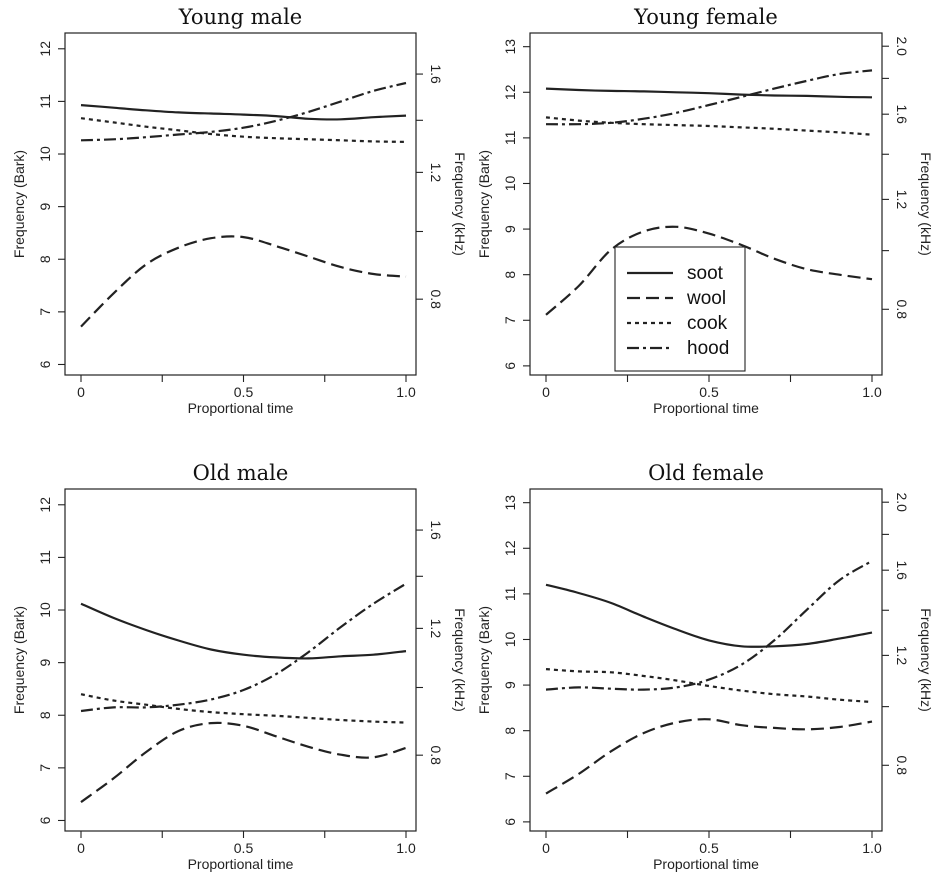 This screenshot has height=878, width=940. What do you see at coordinates (705, 17) in the screenshot?
I see `panel-title: Young female` at bounding box center [705, 17].